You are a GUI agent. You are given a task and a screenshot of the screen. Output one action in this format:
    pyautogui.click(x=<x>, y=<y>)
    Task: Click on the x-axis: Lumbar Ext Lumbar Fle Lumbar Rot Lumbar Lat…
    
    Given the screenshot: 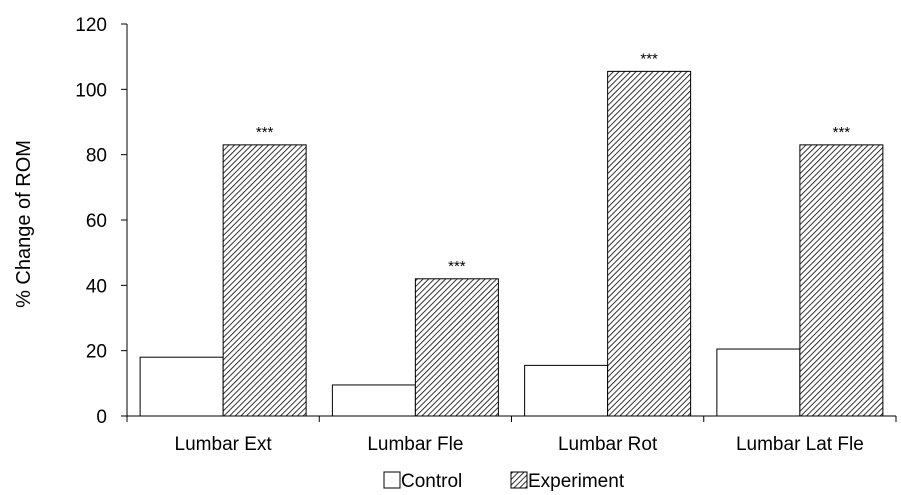 What is the action you would take?
    pyautogui.click(x=511, y=435)
    